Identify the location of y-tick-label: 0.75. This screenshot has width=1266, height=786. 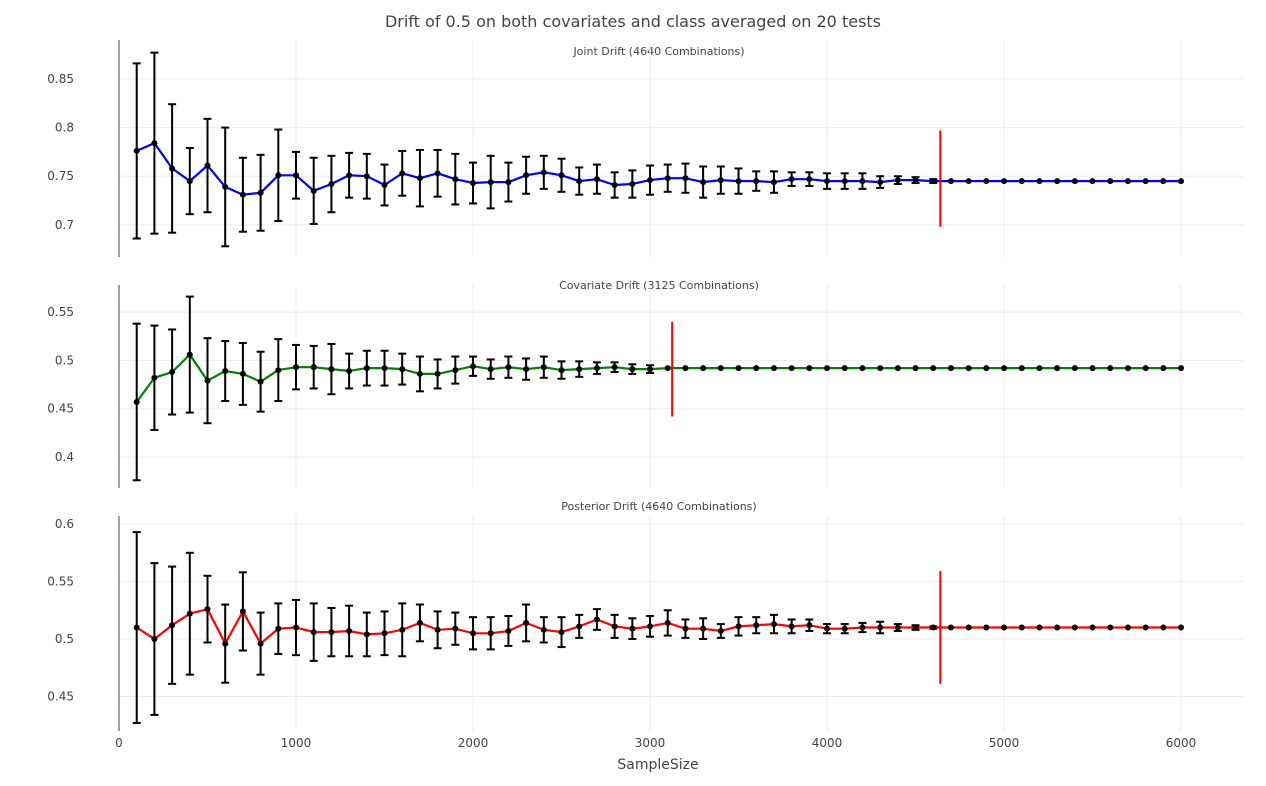
(60, 176).